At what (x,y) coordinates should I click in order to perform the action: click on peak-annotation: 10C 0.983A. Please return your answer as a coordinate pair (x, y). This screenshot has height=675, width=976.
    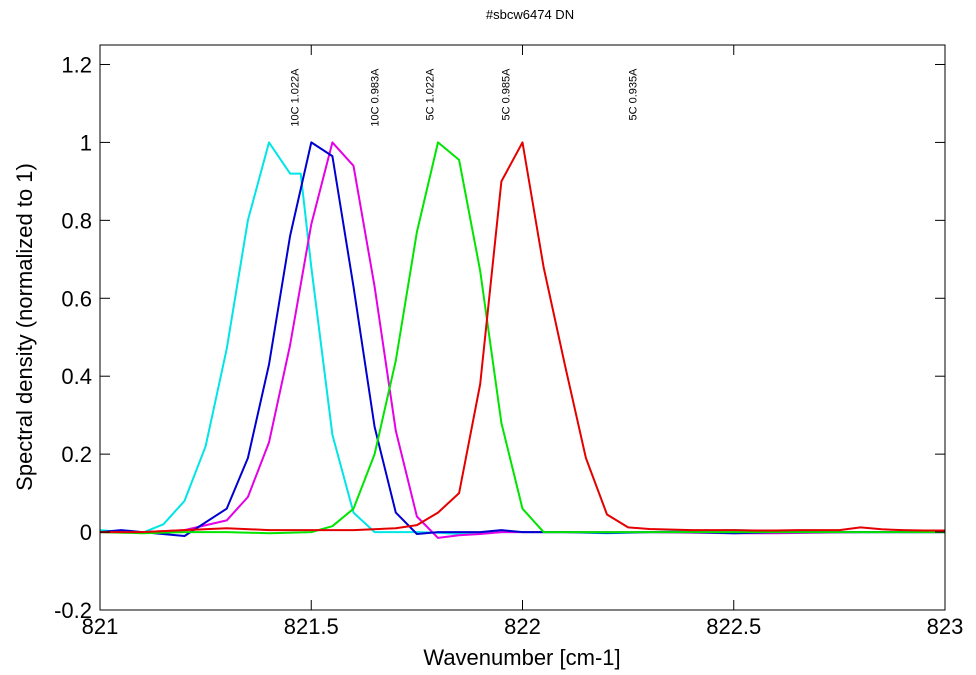
    Looking at the image, I should click on (376, 97).